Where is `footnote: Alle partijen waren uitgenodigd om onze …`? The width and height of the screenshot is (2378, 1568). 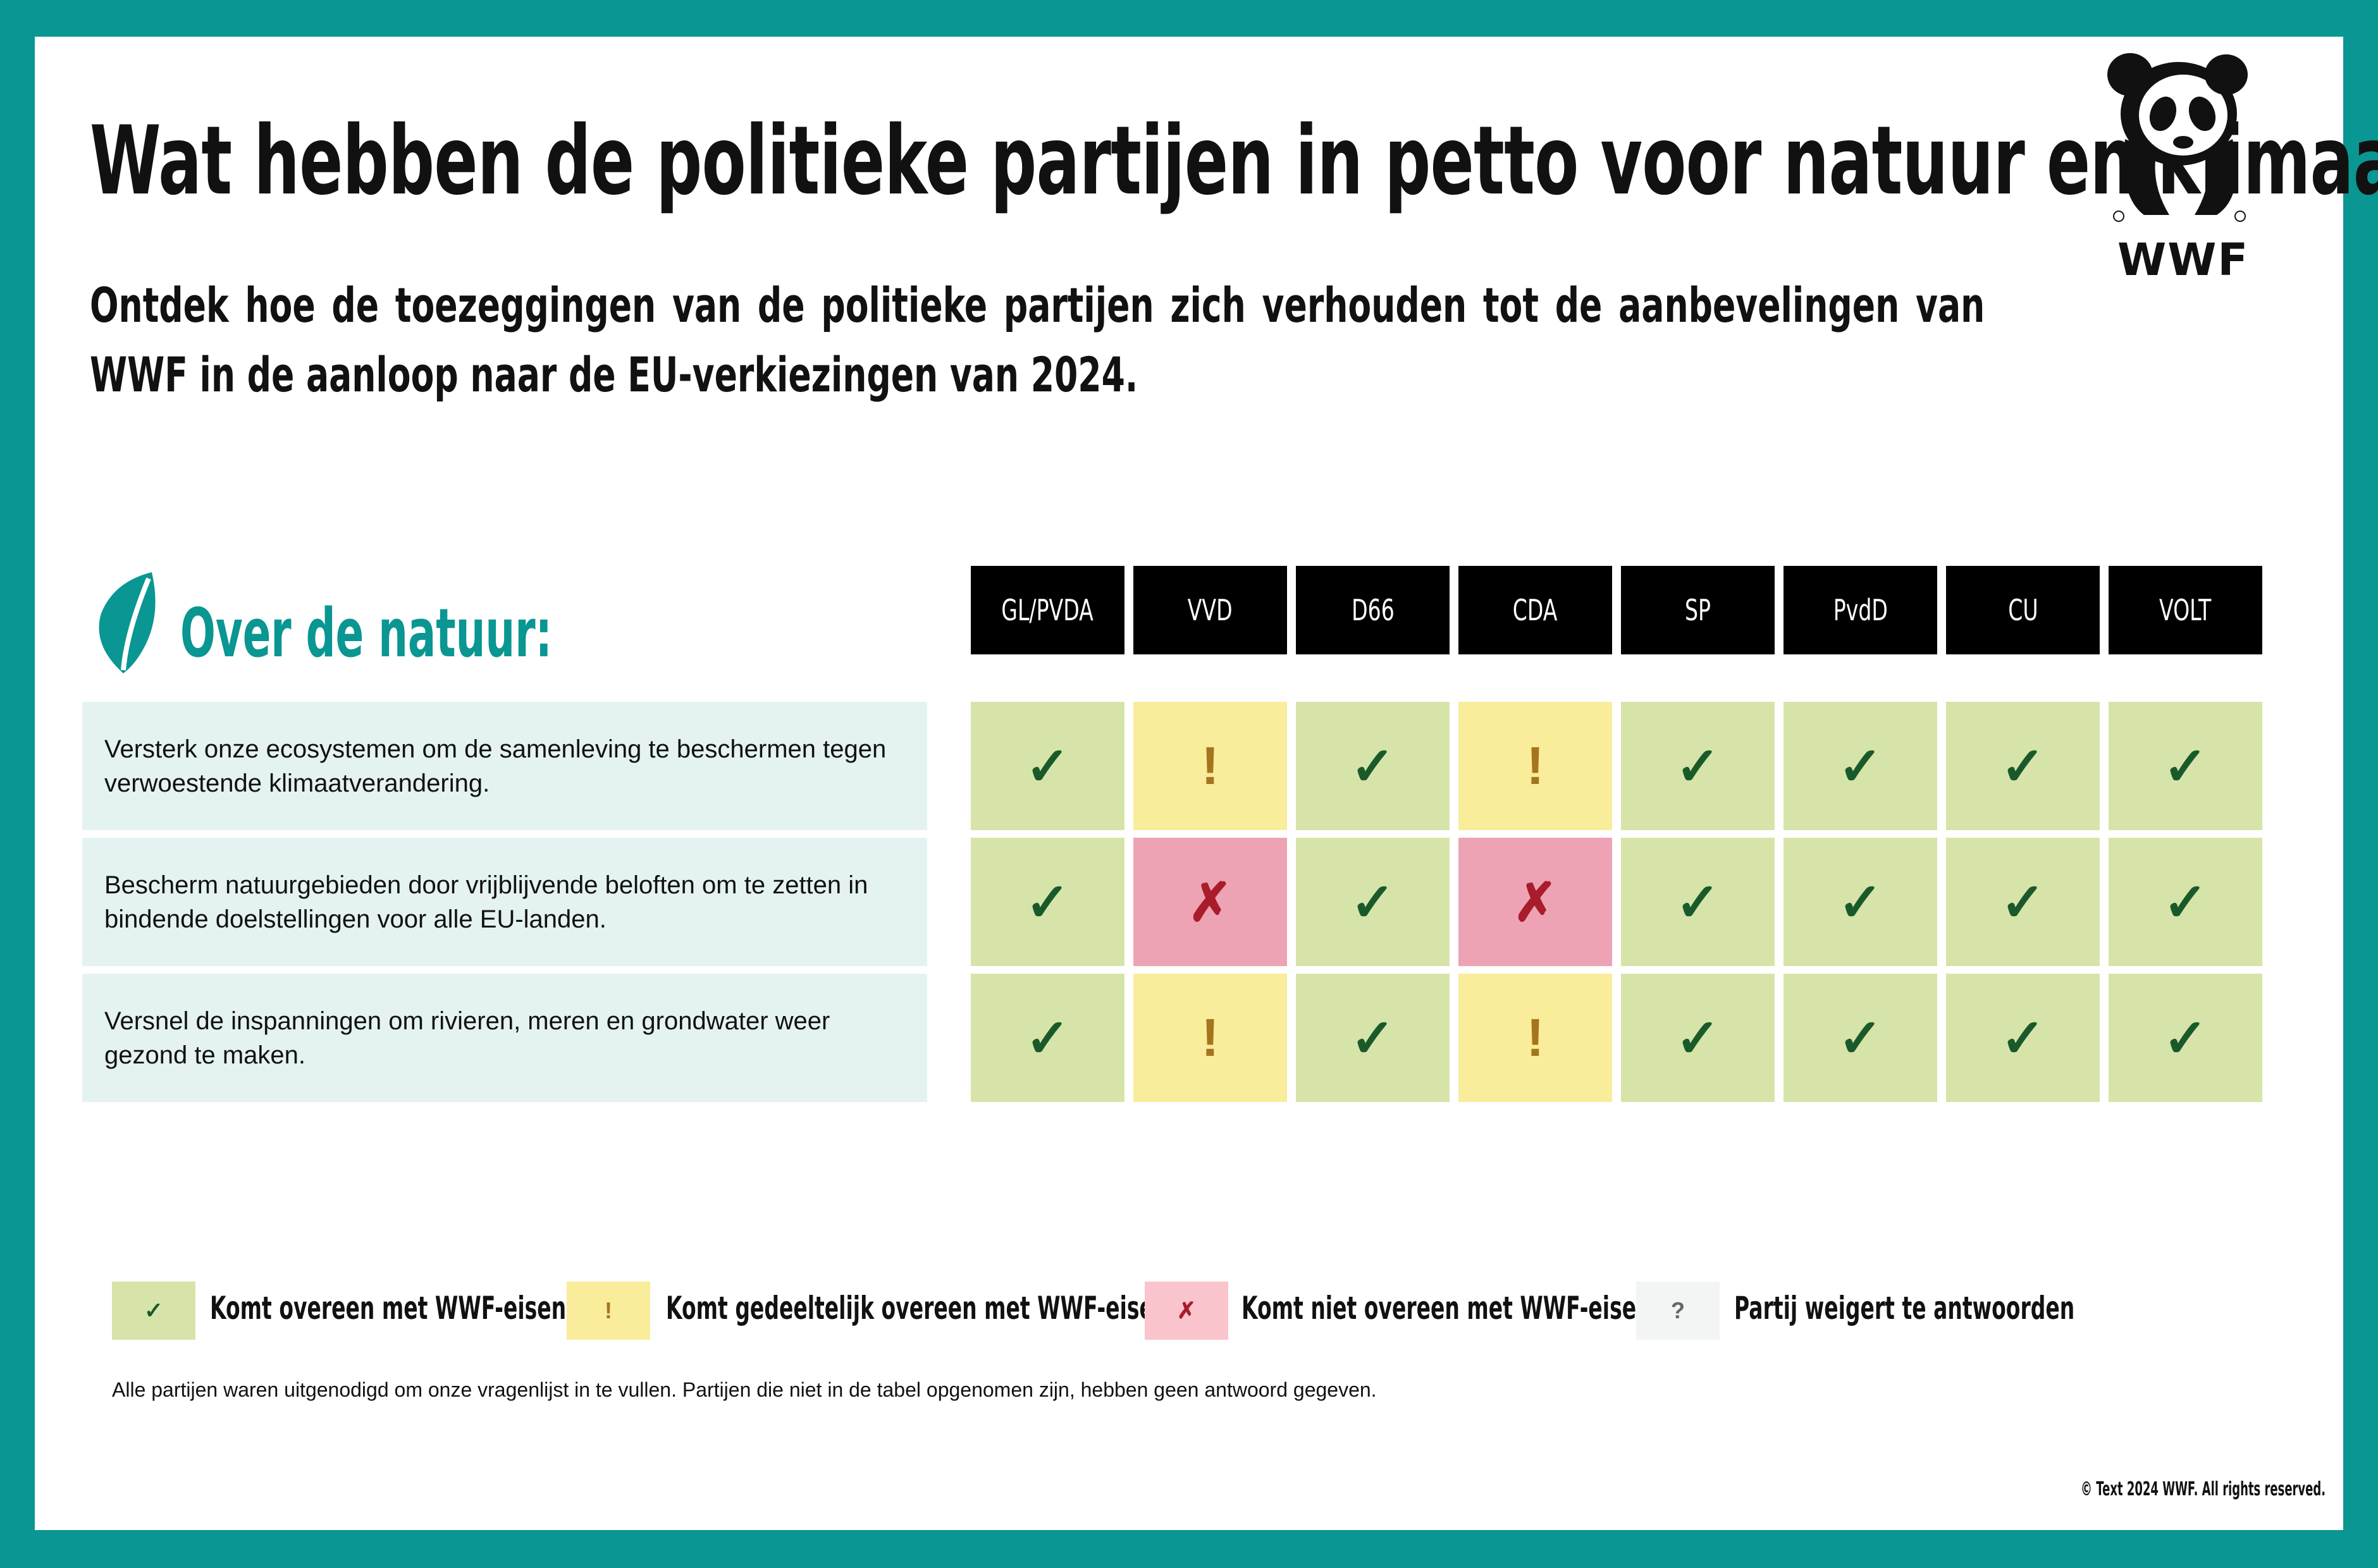 footnote: Alle partijen waren uitgenodigd om onze … is located at coordinates (744, 1389).